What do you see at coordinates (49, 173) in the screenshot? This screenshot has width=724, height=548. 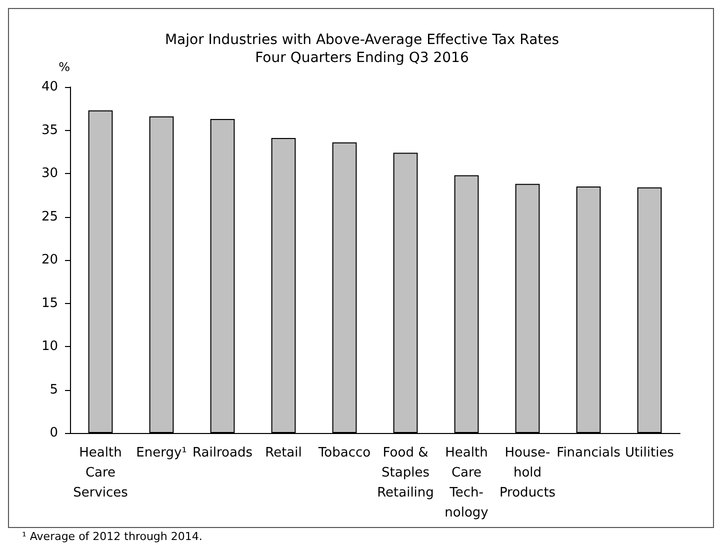 I see `y-tick-label: 30` at bounding box center [49, 173].